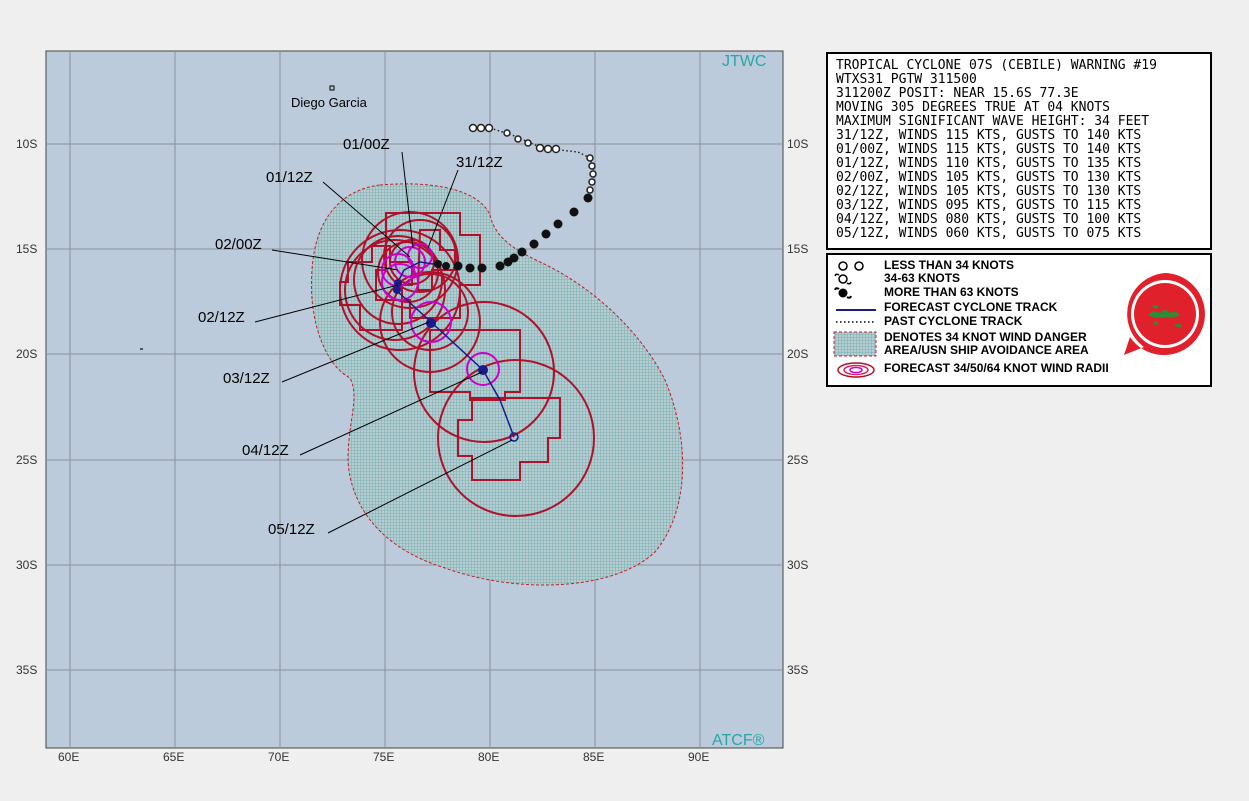 The width and height of the screenshot is (1249, 801). Describe the element at coordinates (141, 349) in the screenshot. I see `island-marker` at that location.